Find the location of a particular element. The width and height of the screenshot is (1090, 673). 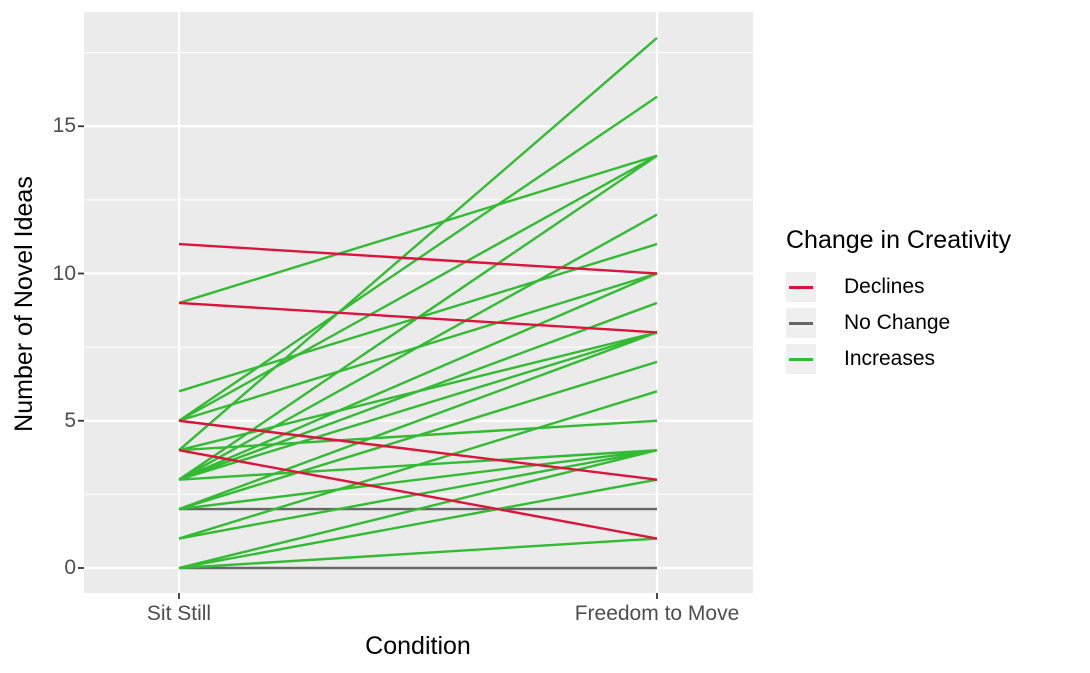

legend-key-no-change is located at coordinates (801, 323).